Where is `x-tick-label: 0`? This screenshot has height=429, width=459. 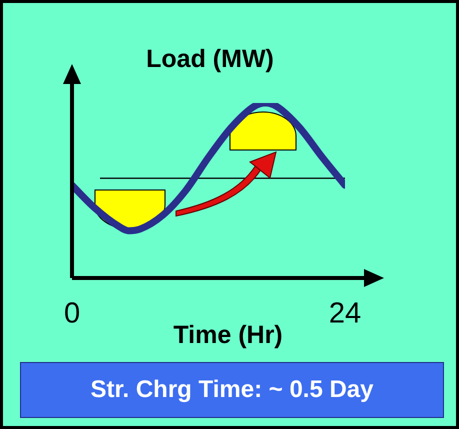 x-tick-label: 0 is located at coordinates (72, 314).